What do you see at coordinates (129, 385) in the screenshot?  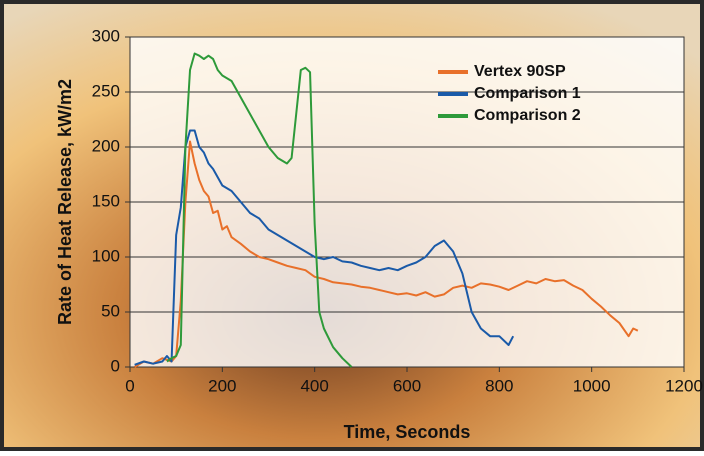 I see `x-tick-label: 0` at bounding box center [129, 385].